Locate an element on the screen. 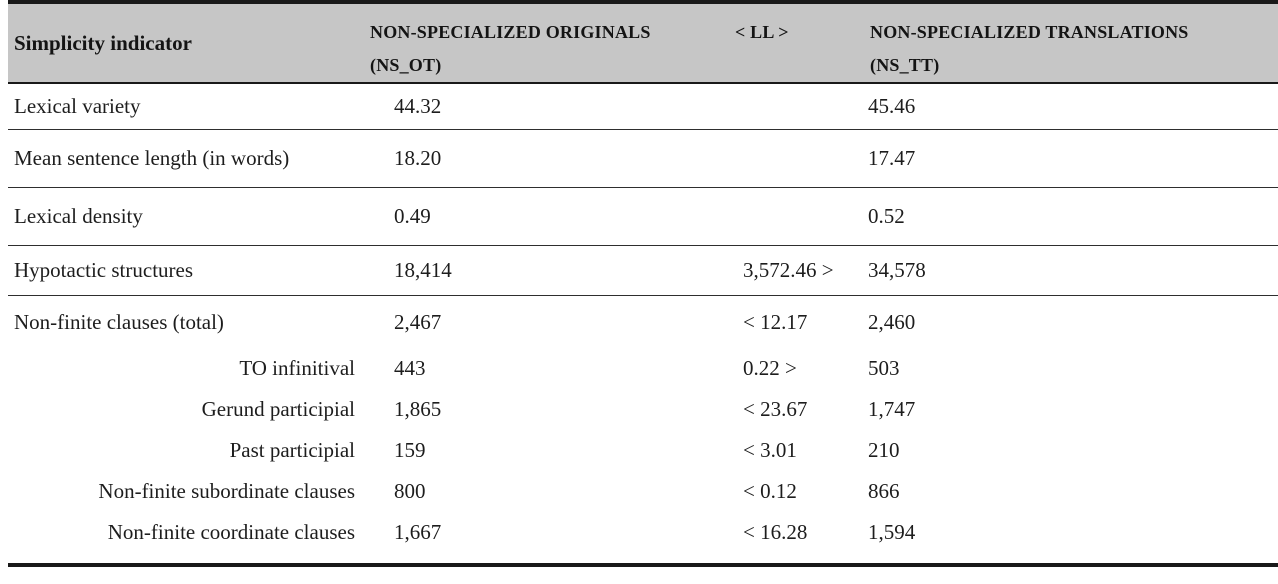  ll-value: 0.22 > is located at coordinates (770, 368).